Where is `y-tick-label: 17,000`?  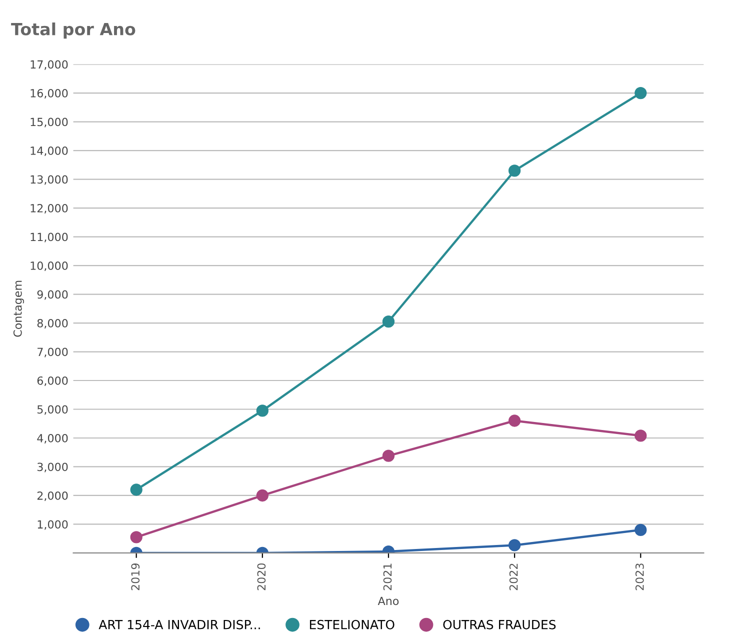
y-tick-label: 17,000 is located at coordinates (49, 65).